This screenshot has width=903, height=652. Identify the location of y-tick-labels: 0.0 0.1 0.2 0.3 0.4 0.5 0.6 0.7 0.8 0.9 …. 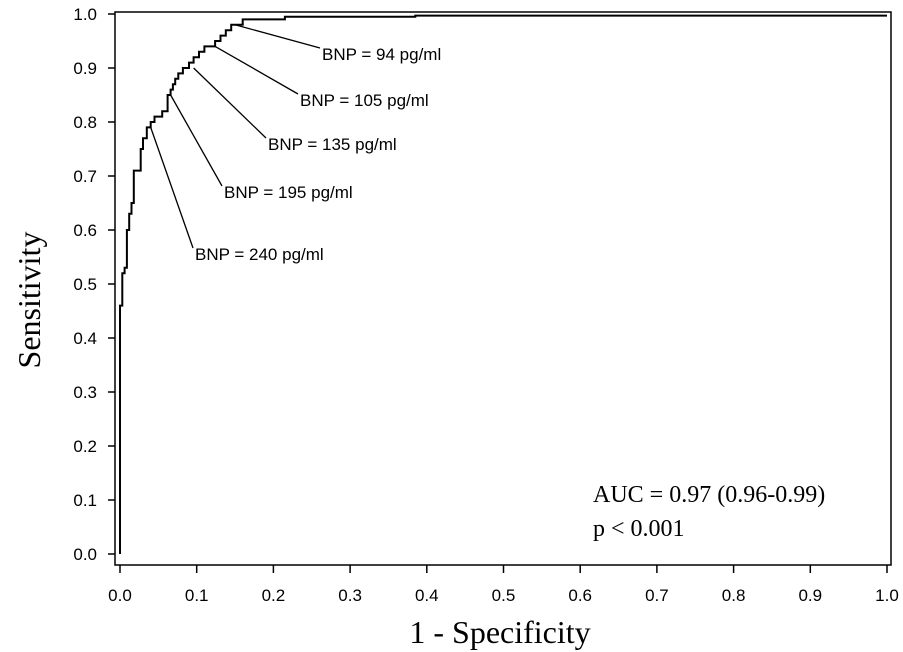
(85, 284).